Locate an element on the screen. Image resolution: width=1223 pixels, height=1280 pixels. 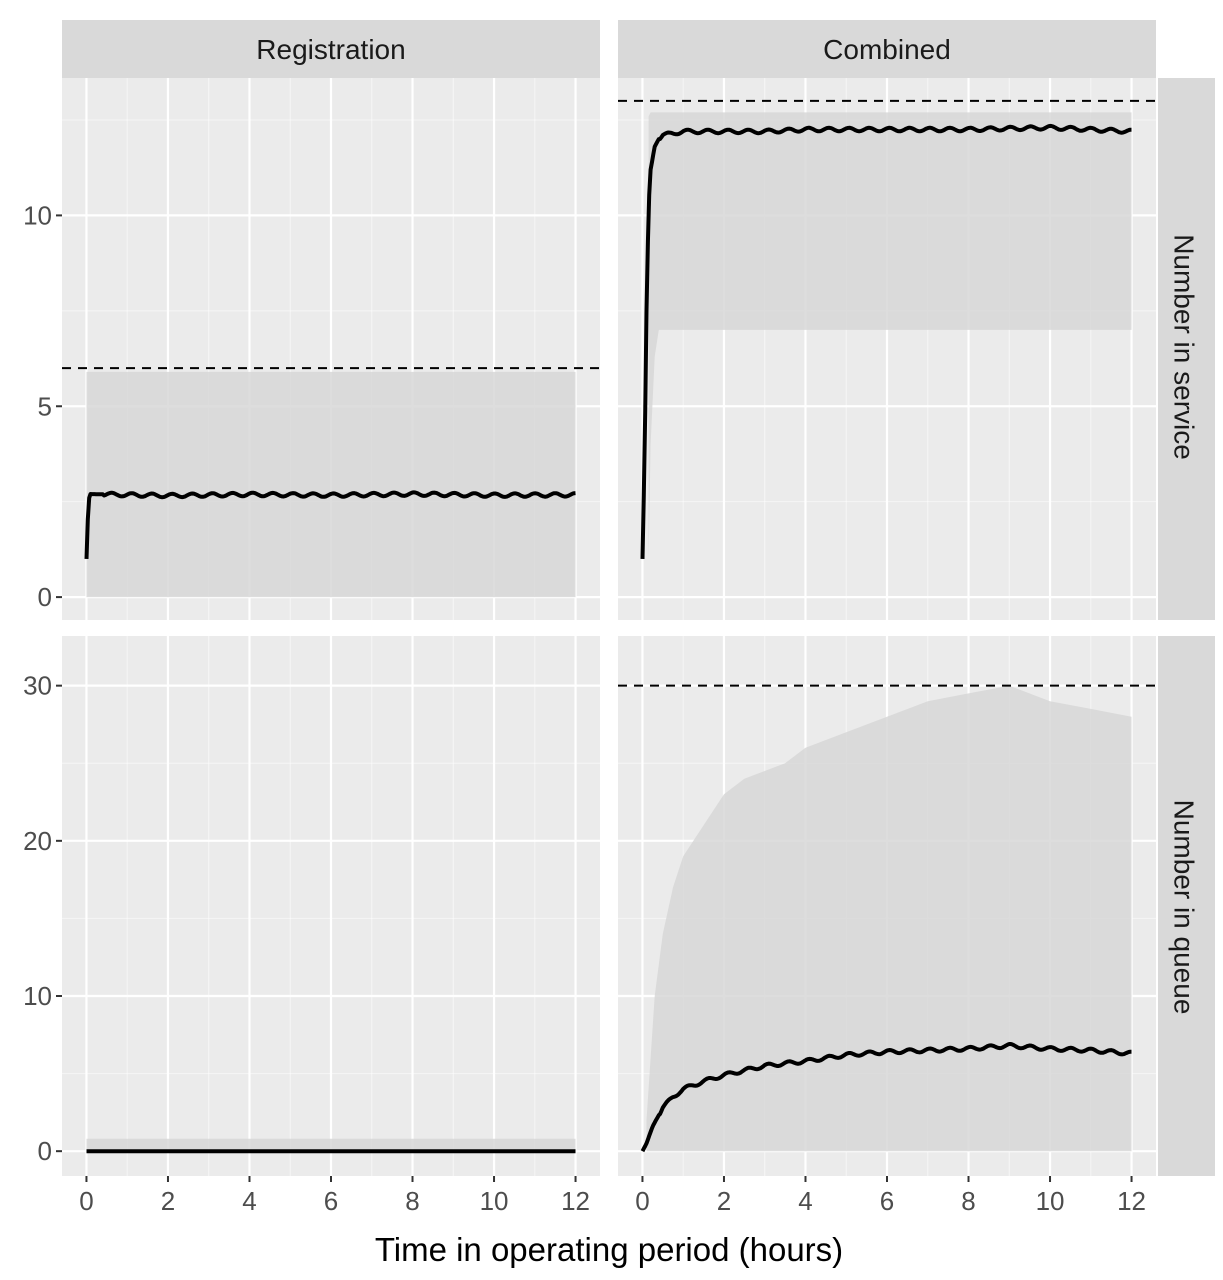
column-strip-registration is located at coordinates (331, 49).